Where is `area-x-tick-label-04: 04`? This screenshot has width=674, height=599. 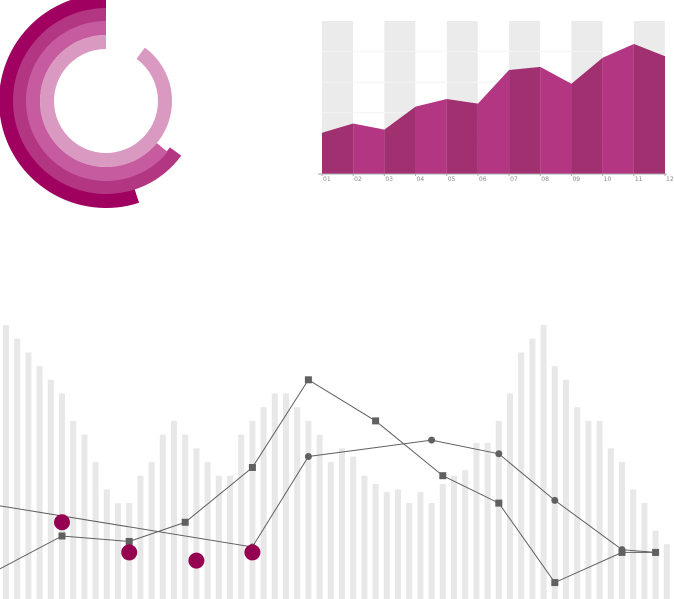
area-x-tick-label-04: 04 is located at coordinates (421, 179).